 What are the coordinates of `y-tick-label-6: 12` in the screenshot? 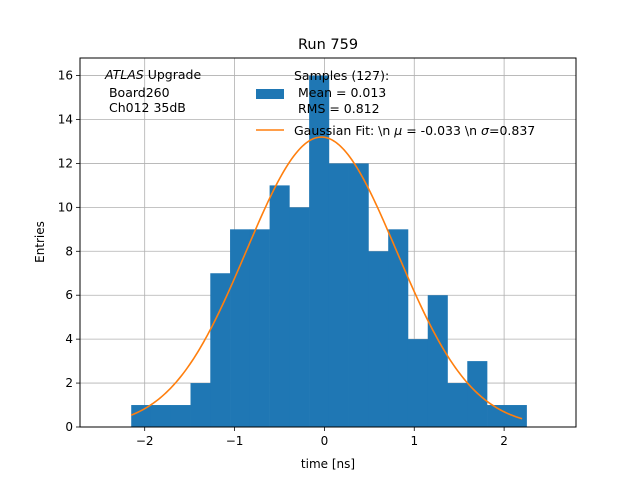 It's located at (65, 163).